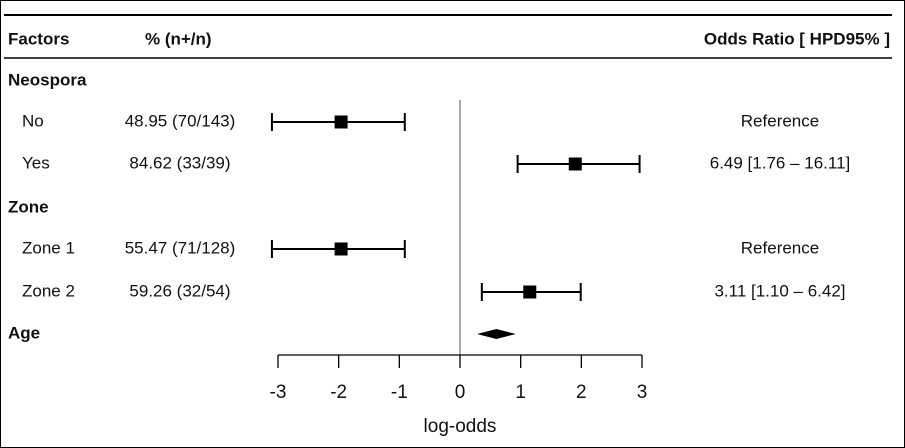 The image size is (905, 448). Describe the element at coordinates (48, 290) in the screenshot. I see `row-label: Zone 2` at that location.